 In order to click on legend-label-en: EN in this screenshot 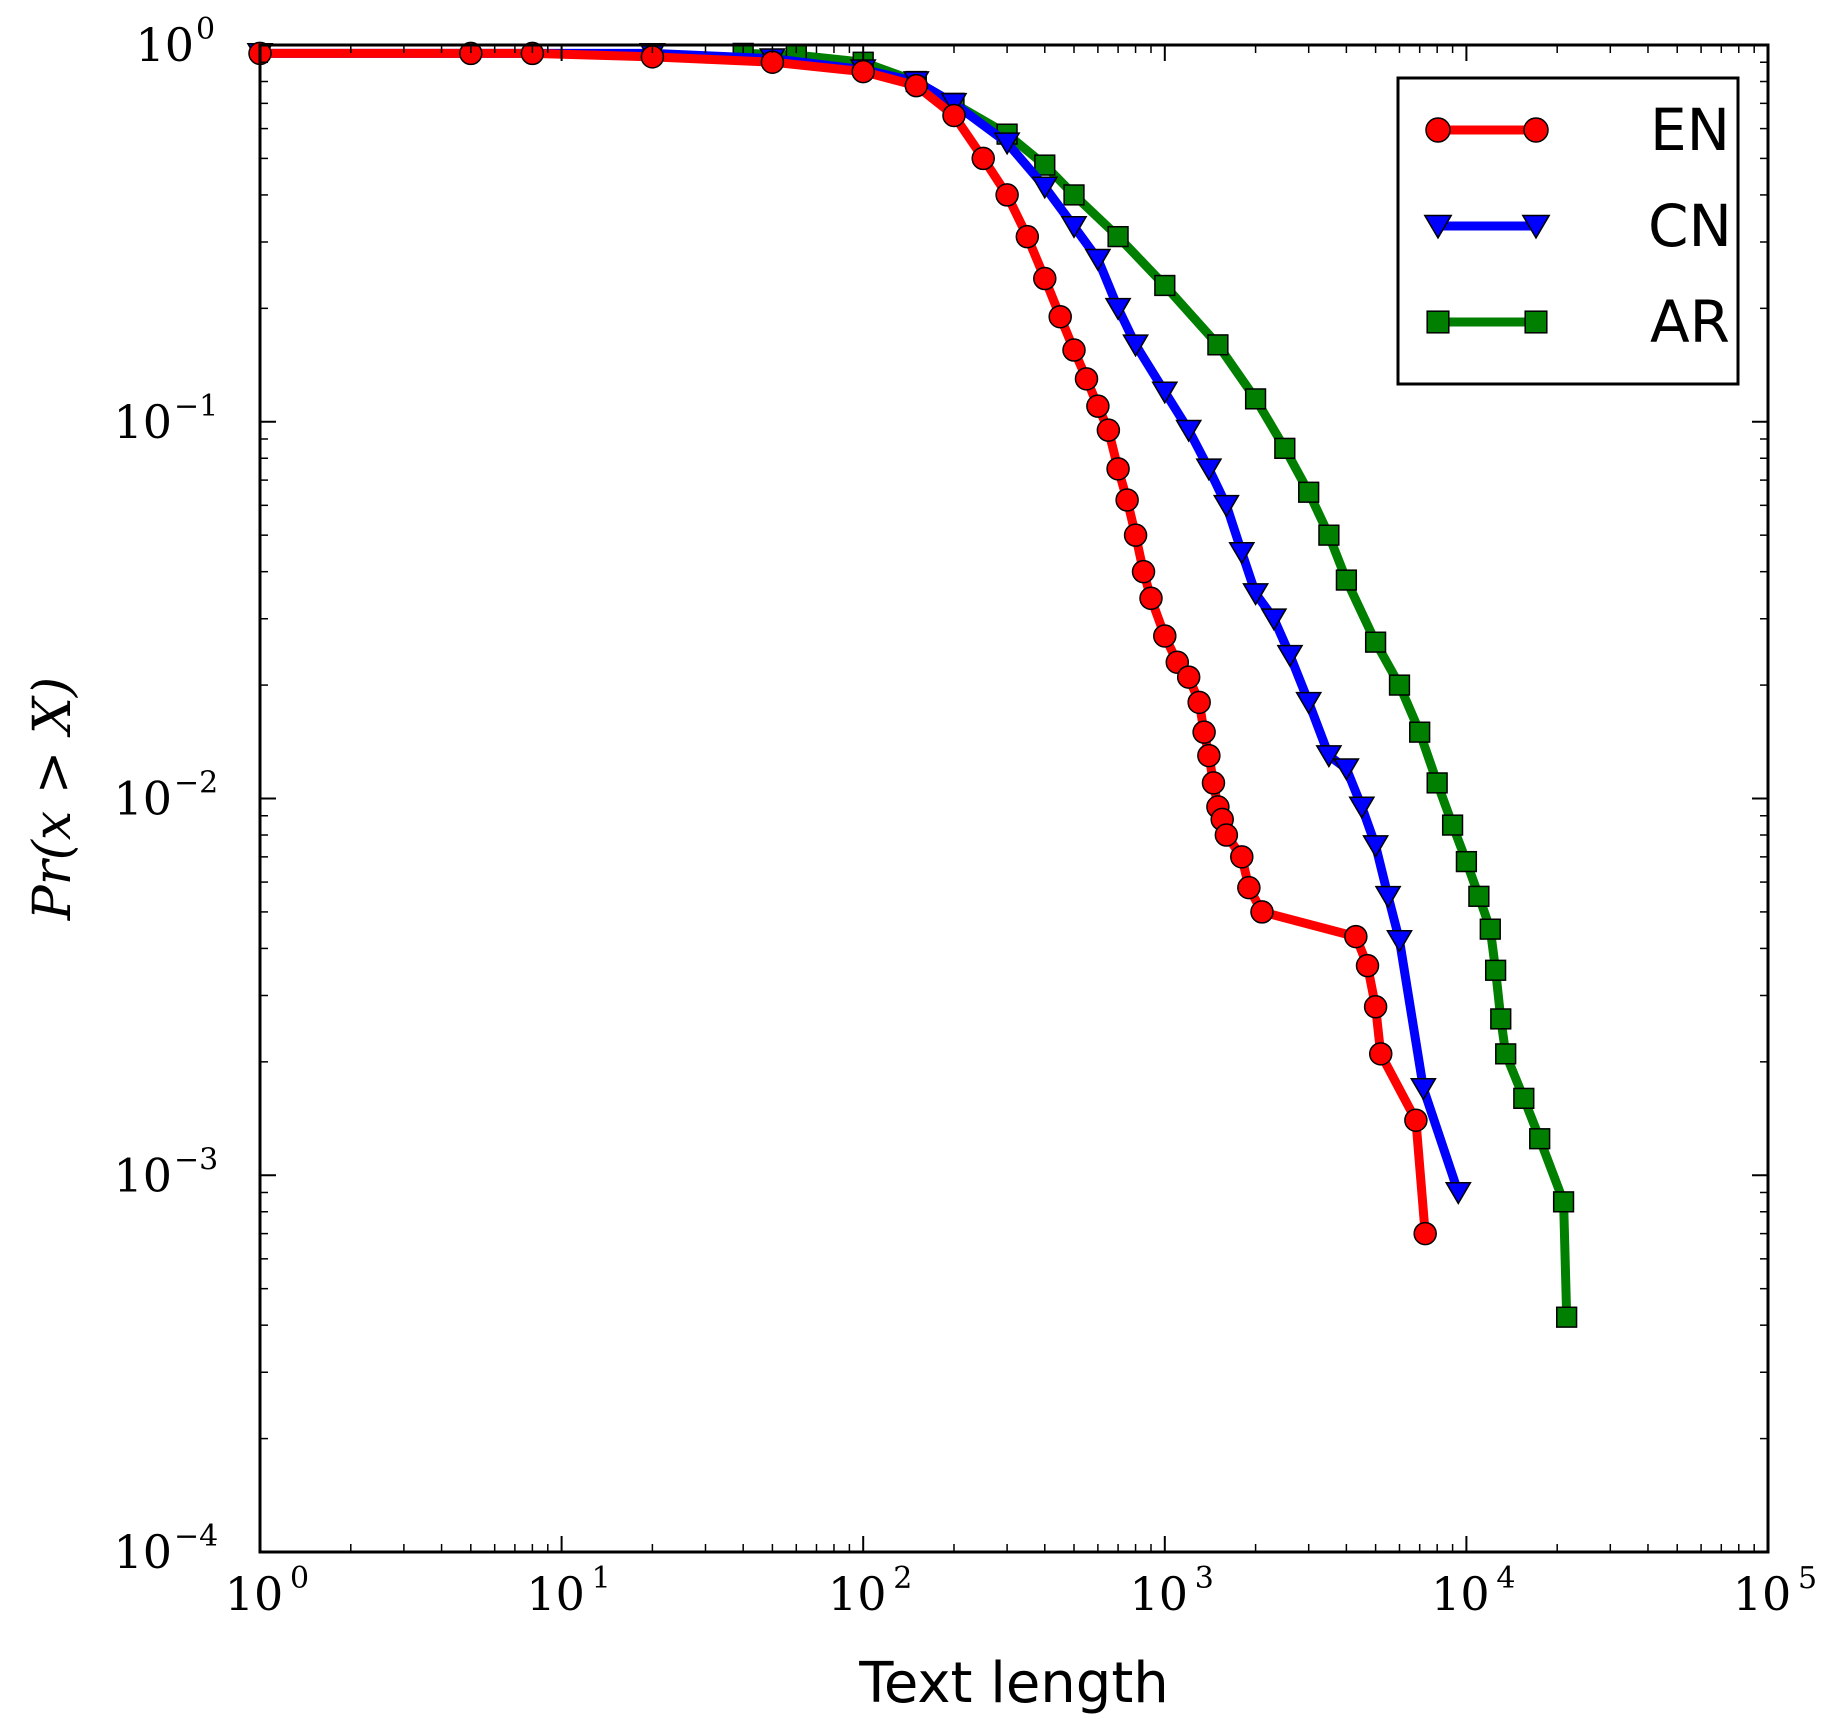, I will do `click(1690, 130)`.